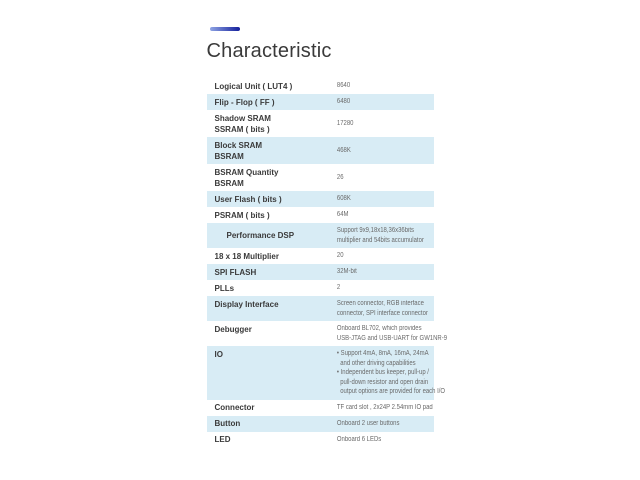 The width and height of the screenshot is (640, 480). What do you see at coordinates (358, 439) in the screenshot?
I see `spec-value: Onboard 6 LEDs` at bounding box center [358, 439].